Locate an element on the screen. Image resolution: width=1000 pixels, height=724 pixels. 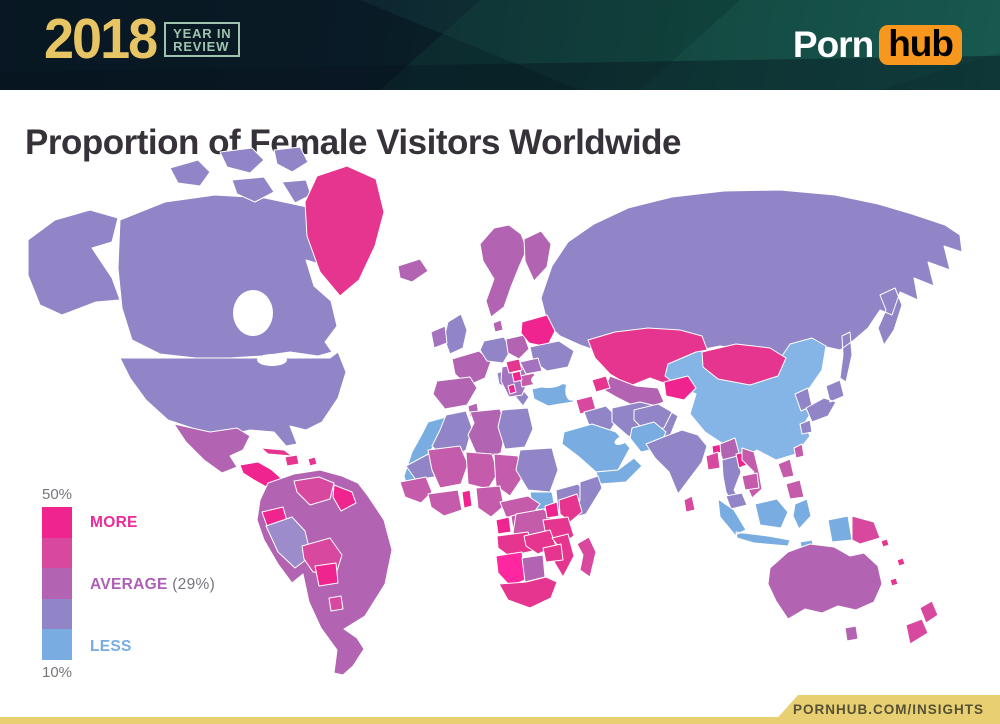
region-south-africa is located at coordinates (528, 592).